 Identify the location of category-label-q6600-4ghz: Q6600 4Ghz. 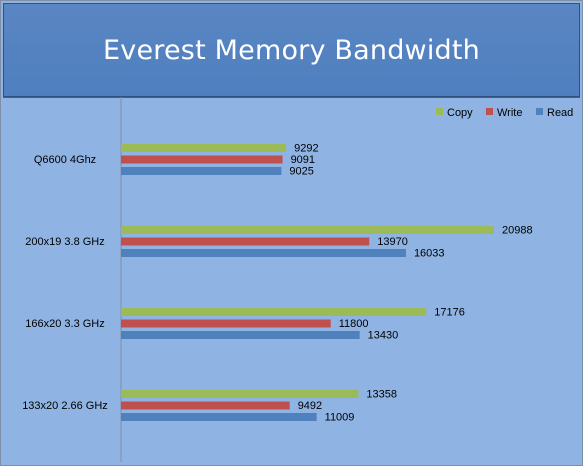
(65, 160).